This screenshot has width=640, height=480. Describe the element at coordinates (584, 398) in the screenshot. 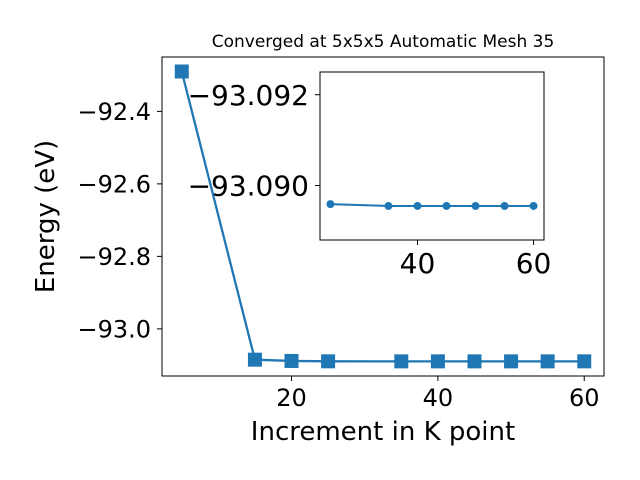

I see `main-x-tick-label: 60` at that location.